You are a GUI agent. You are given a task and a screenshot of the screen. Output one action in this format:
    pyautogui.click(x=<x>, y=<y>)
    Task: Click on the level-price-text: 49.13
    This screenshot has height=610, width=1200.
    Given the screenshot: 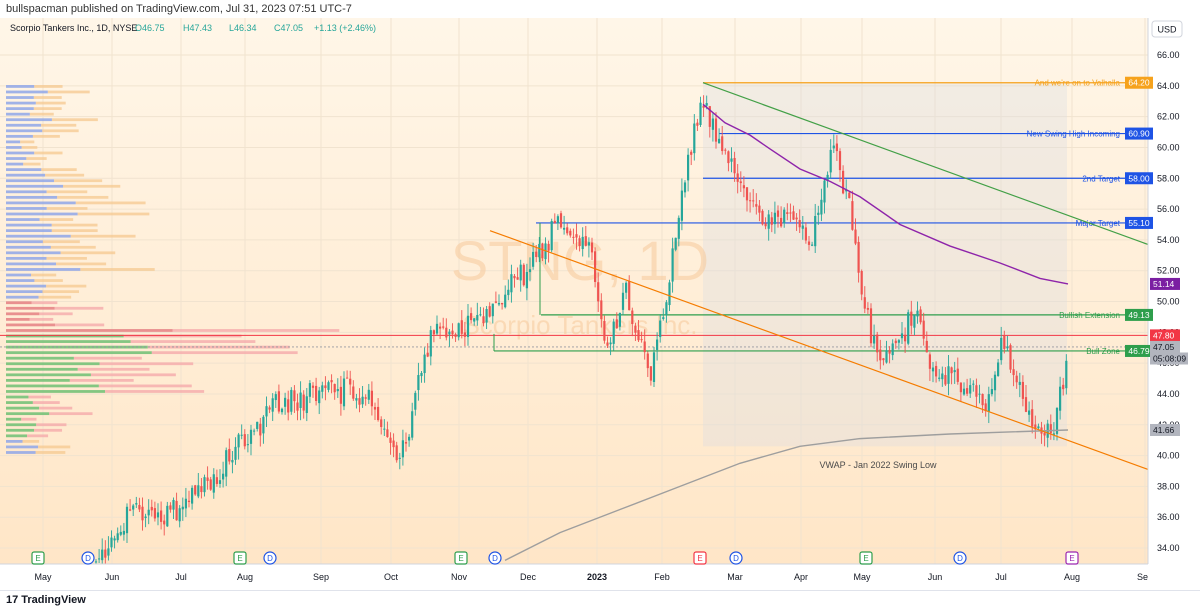 What is the action you would take?
    pyautogui.click(x=1139, y=315)
    